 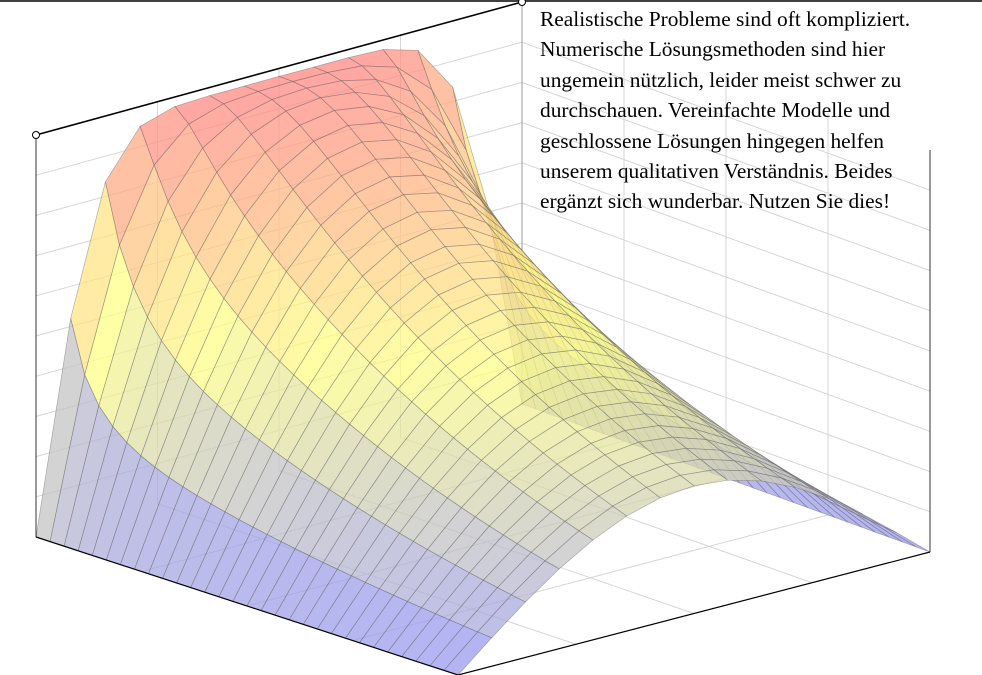 What do you see at coordinates (715, 110) in the screenshot?
I see `caption-line: durchschauen. Vereinfachte Modelle und` at bounding box center [715, 110].